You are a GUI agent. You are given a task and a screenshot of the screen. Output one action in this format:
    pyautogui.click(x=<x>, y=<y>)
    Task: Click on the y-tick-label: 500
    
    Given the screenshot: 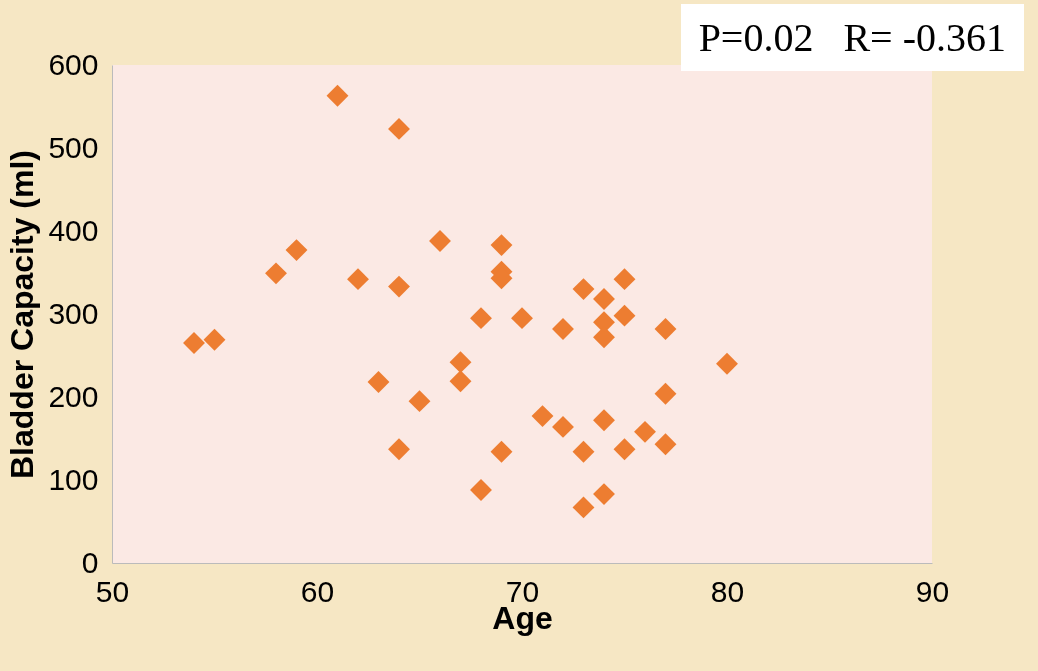 What is the action you would take?
    pyautogui.click(x=73, y=147)
    